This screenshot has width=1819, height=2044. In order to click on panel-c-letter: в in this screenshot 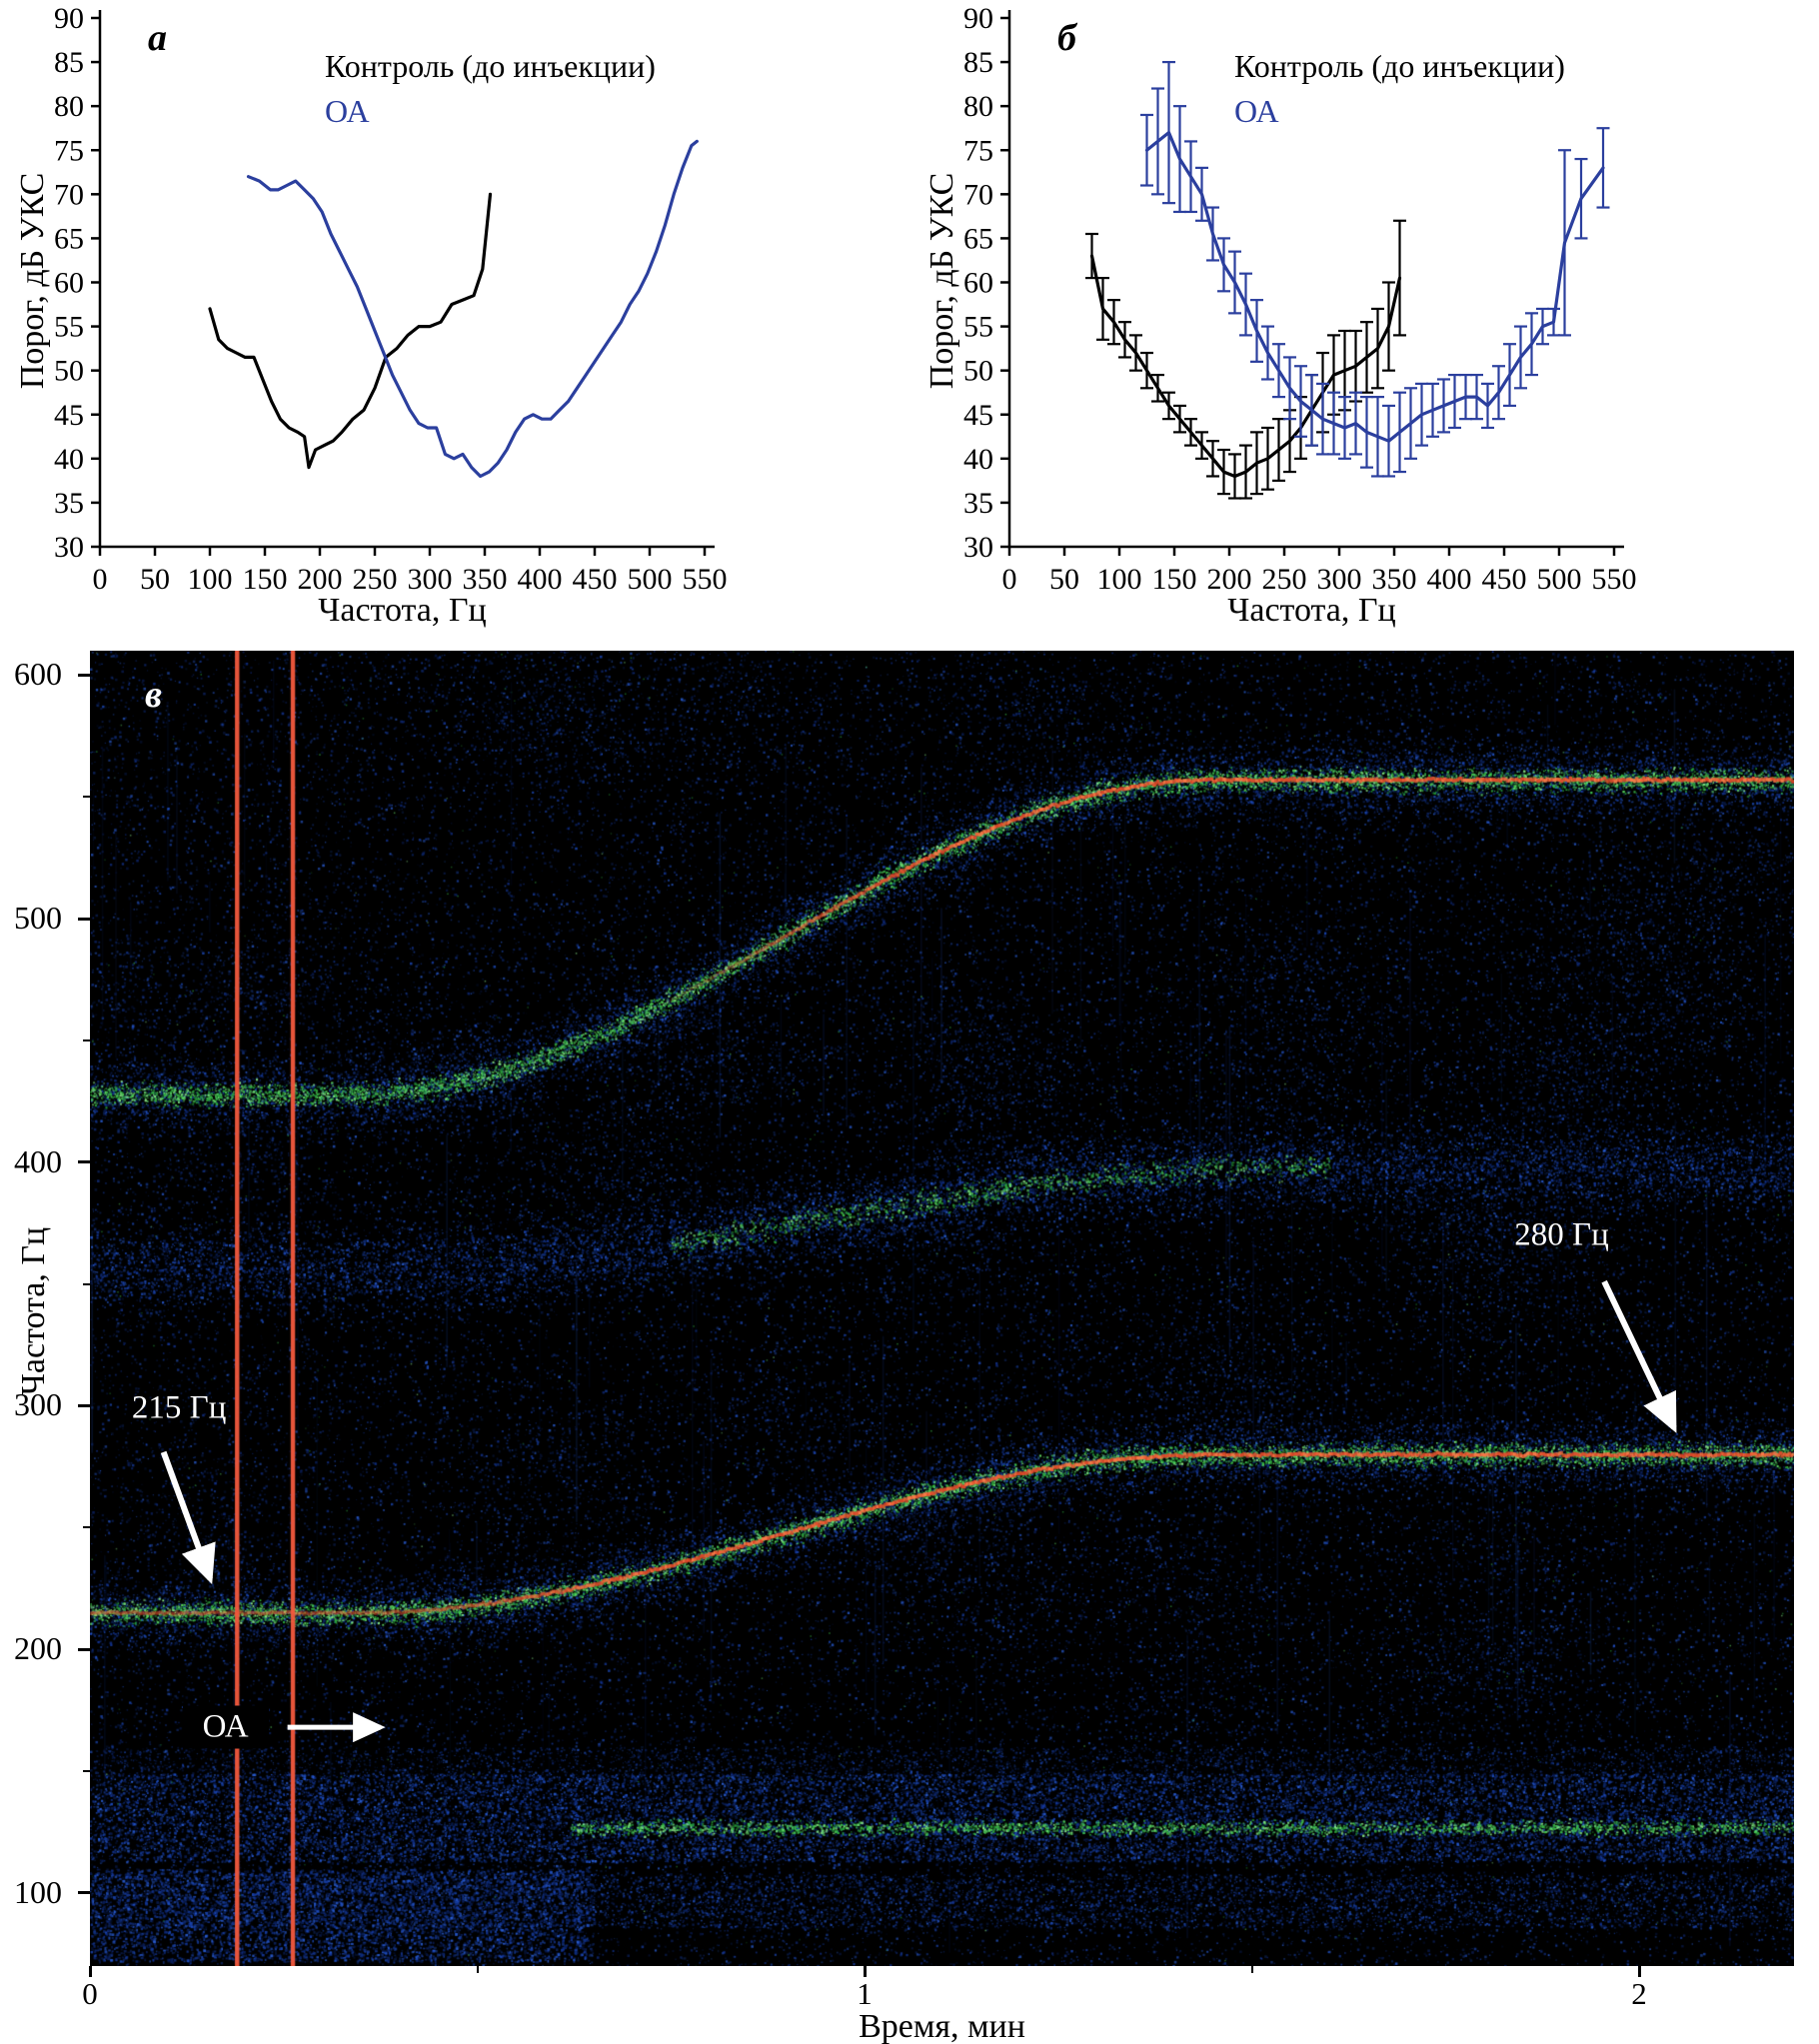, I will do `click(153, 695)`.